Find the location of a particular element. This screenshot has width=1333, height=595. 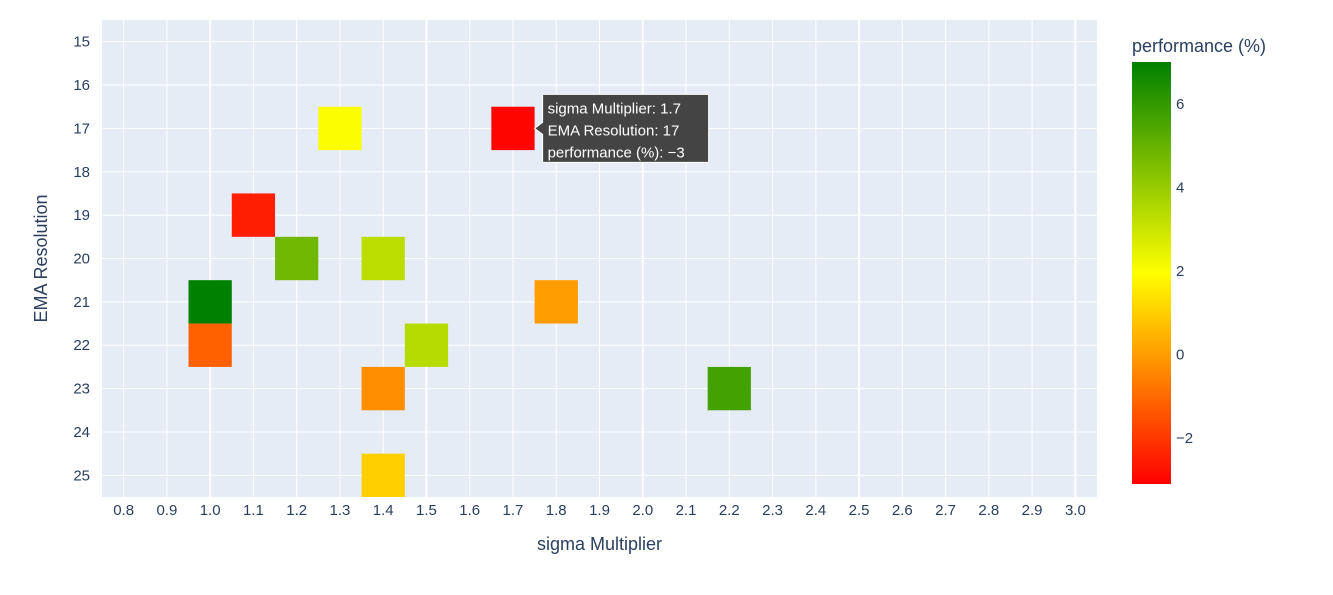

x-axis-title: sigma Multiplier is located at coordinates (599, 544).